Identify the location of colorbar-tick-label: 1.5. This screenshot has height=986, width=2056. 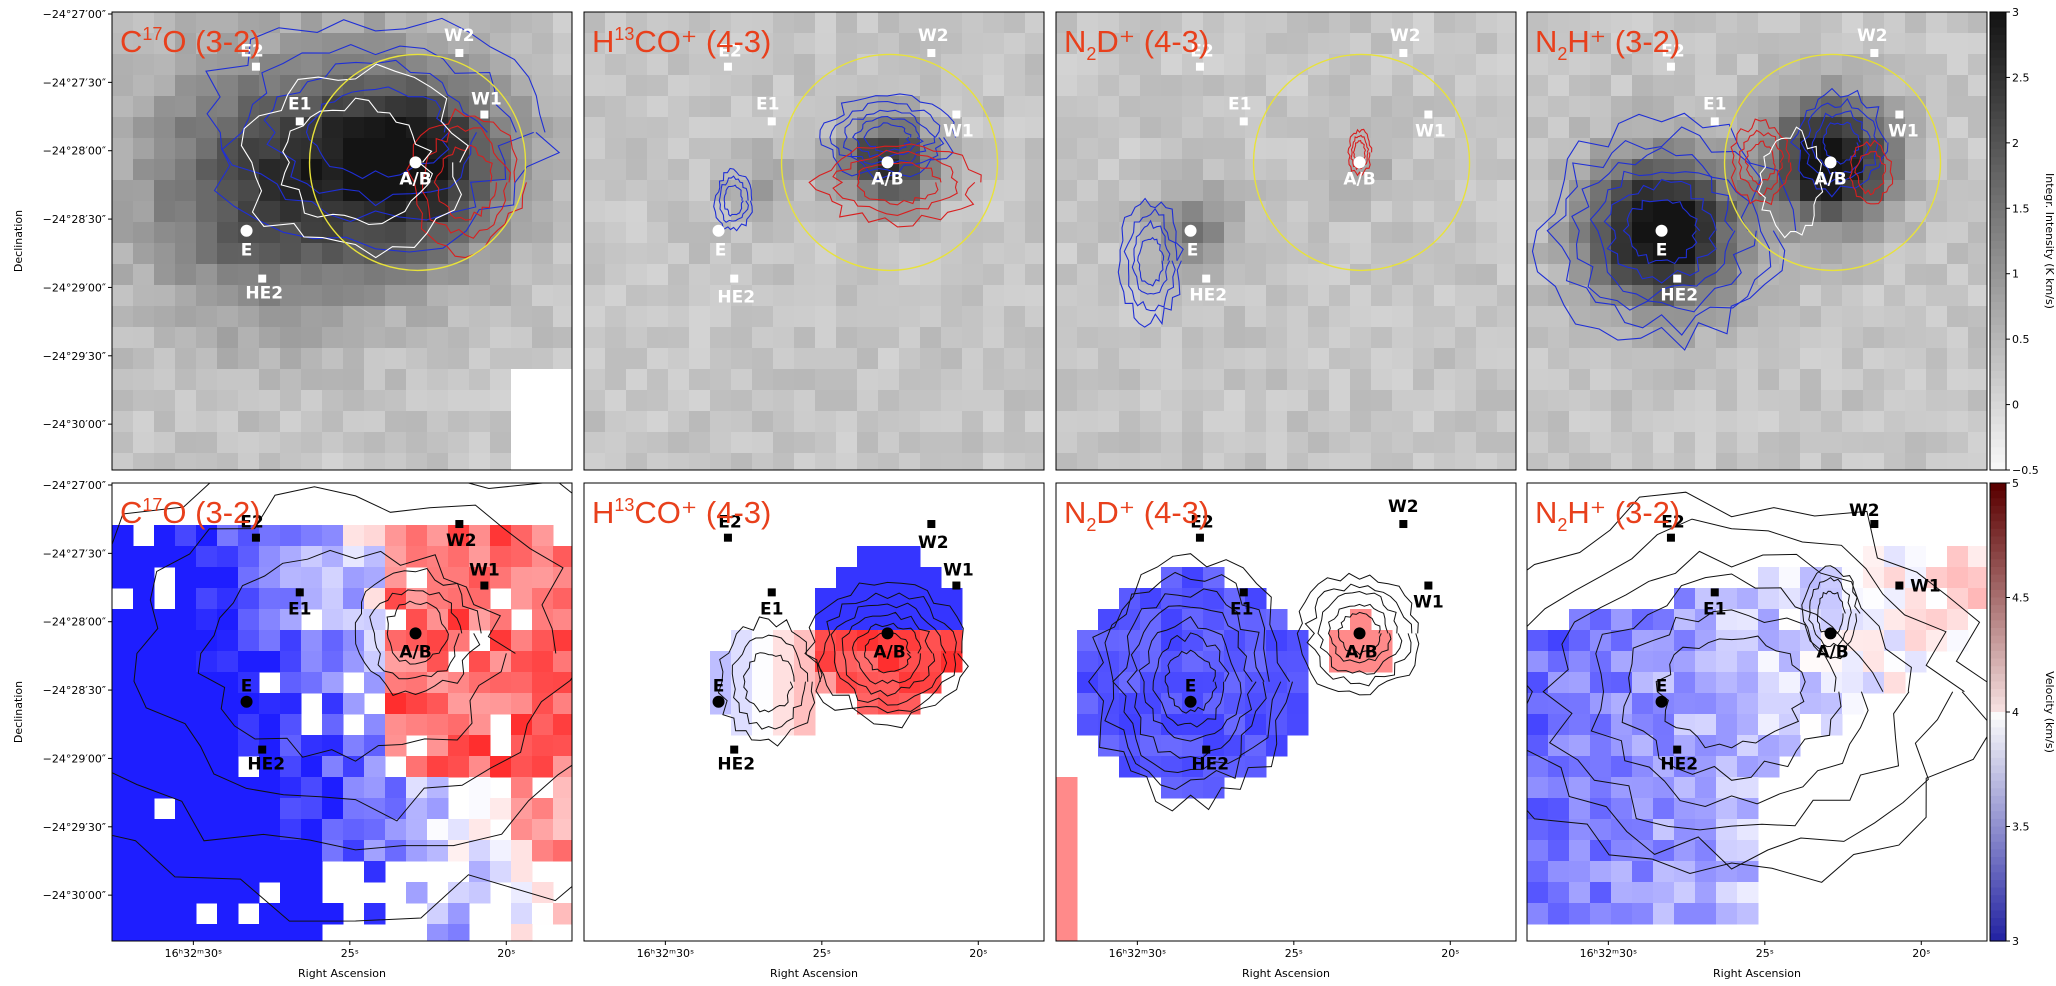
(2021, 208).